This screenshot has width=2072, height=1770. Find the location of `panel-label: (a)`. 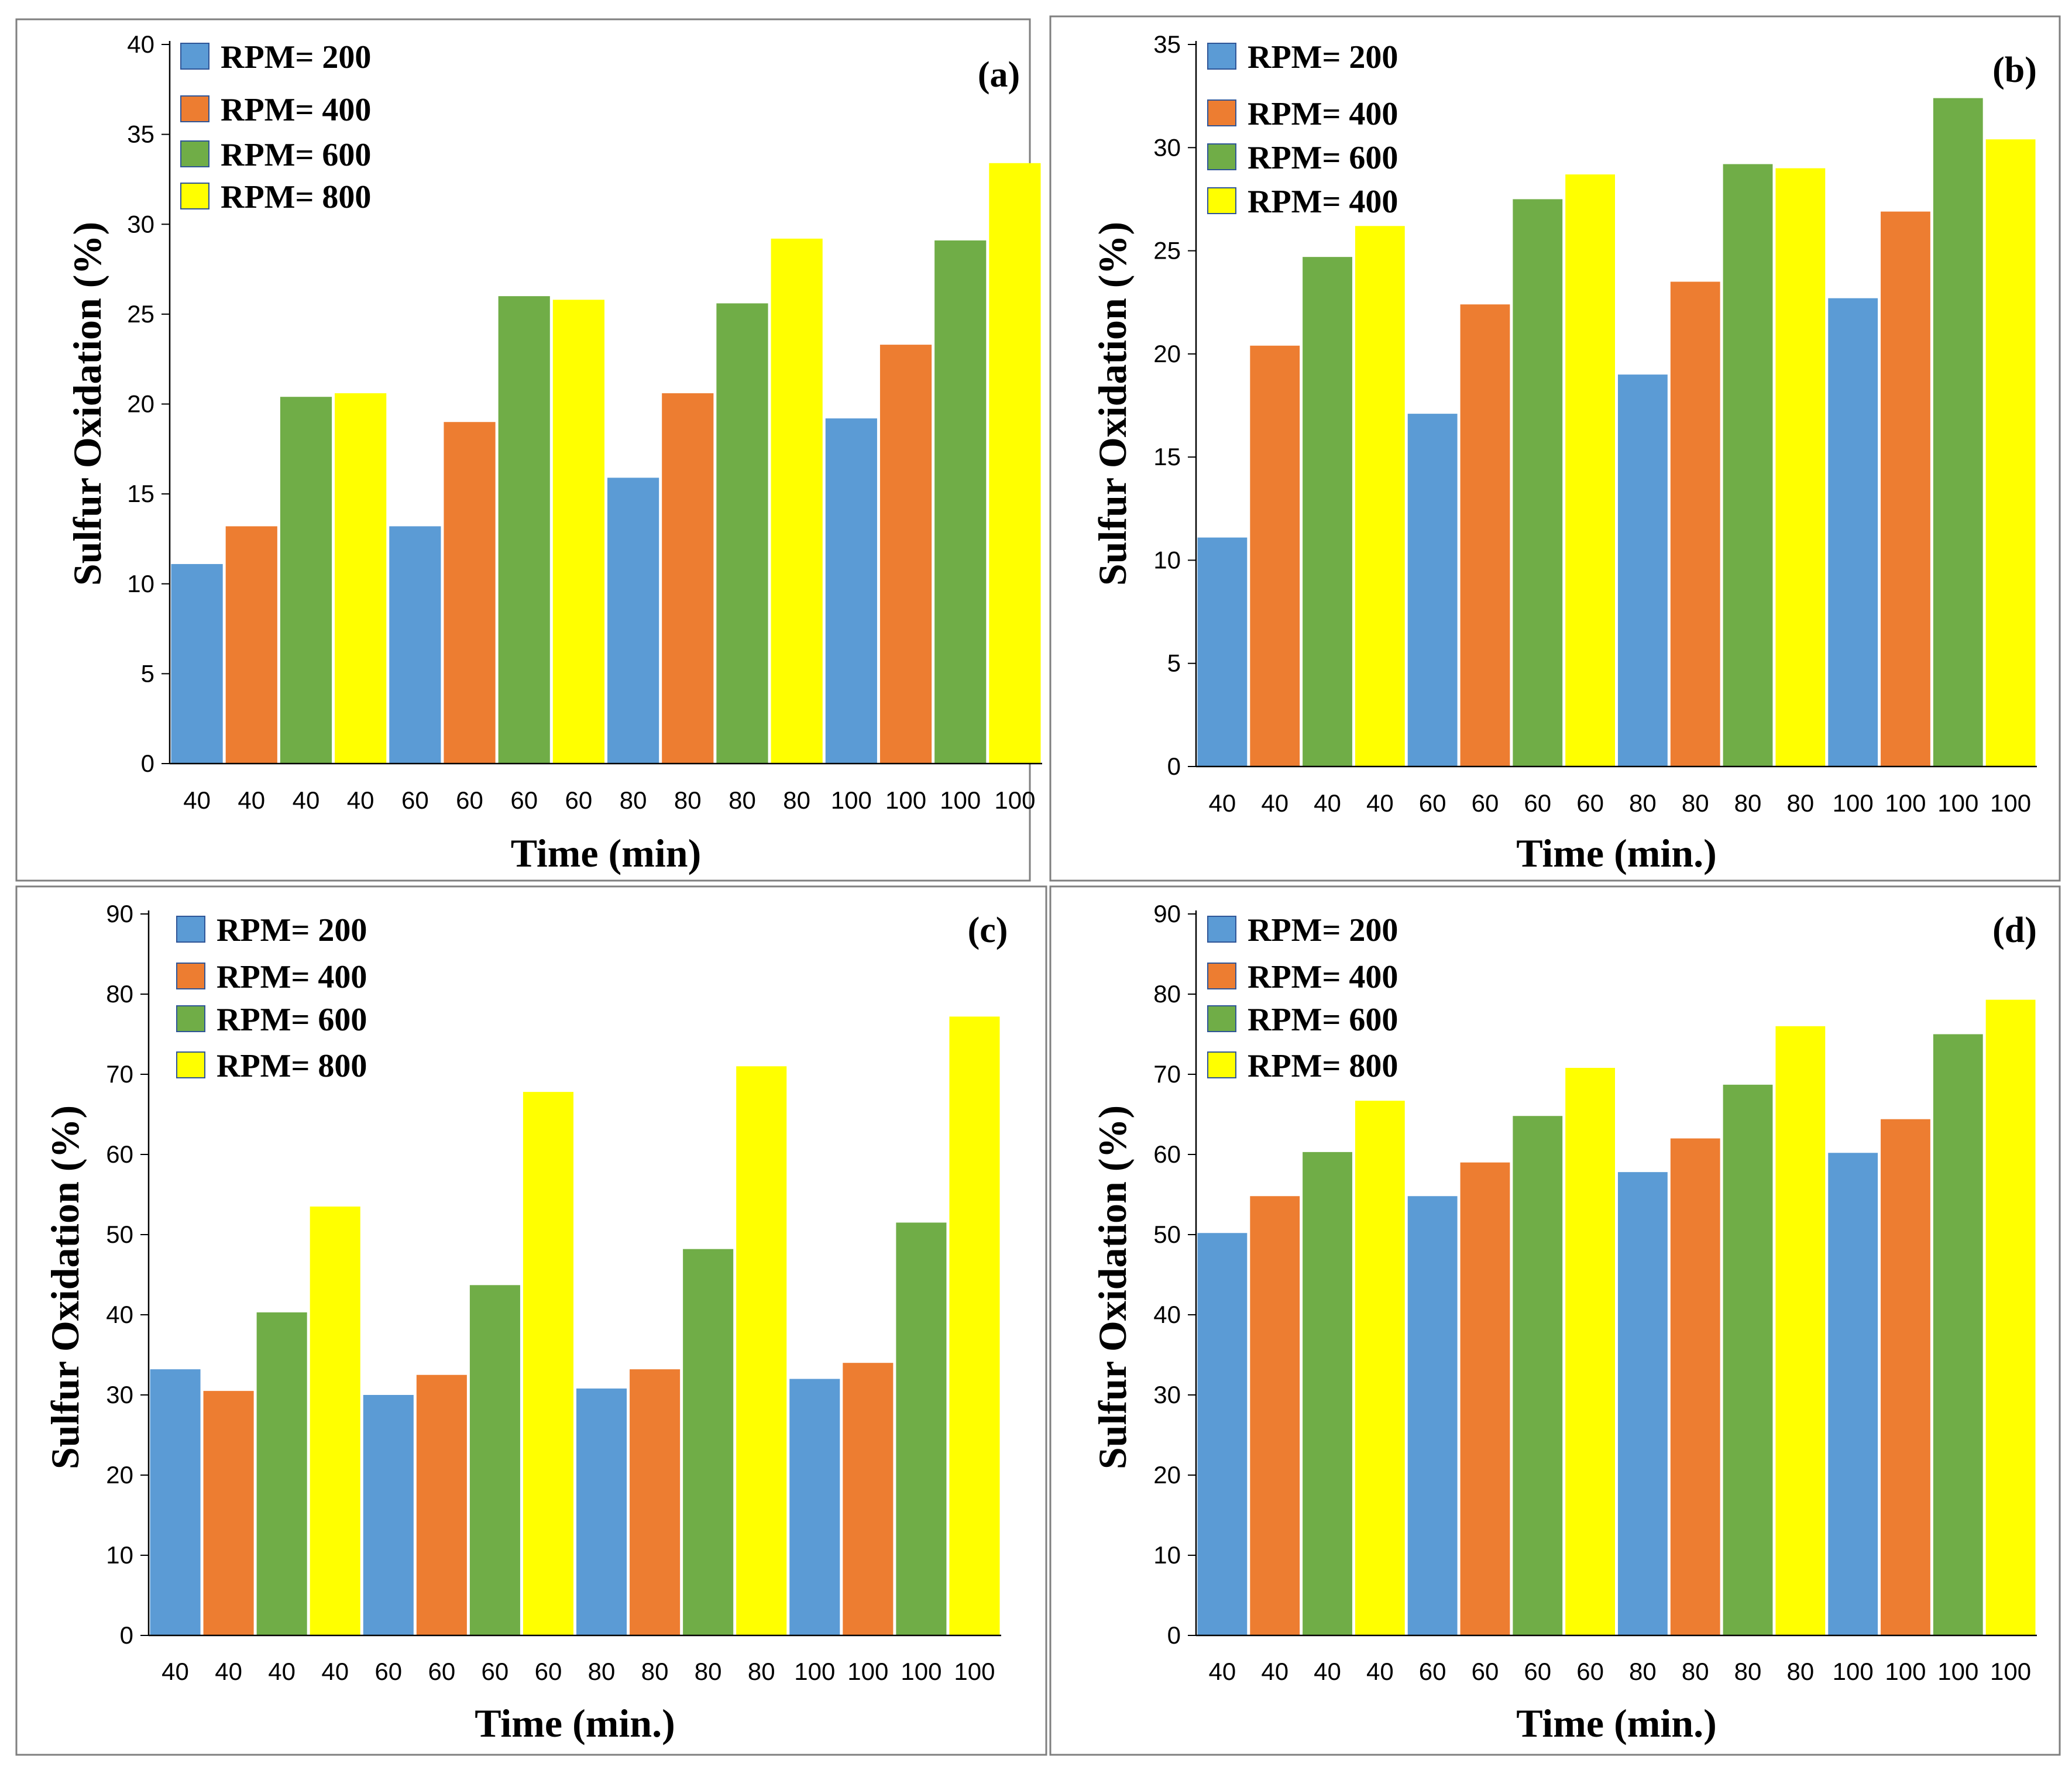

panel-label: (a) is located at coordinates (999, 75).